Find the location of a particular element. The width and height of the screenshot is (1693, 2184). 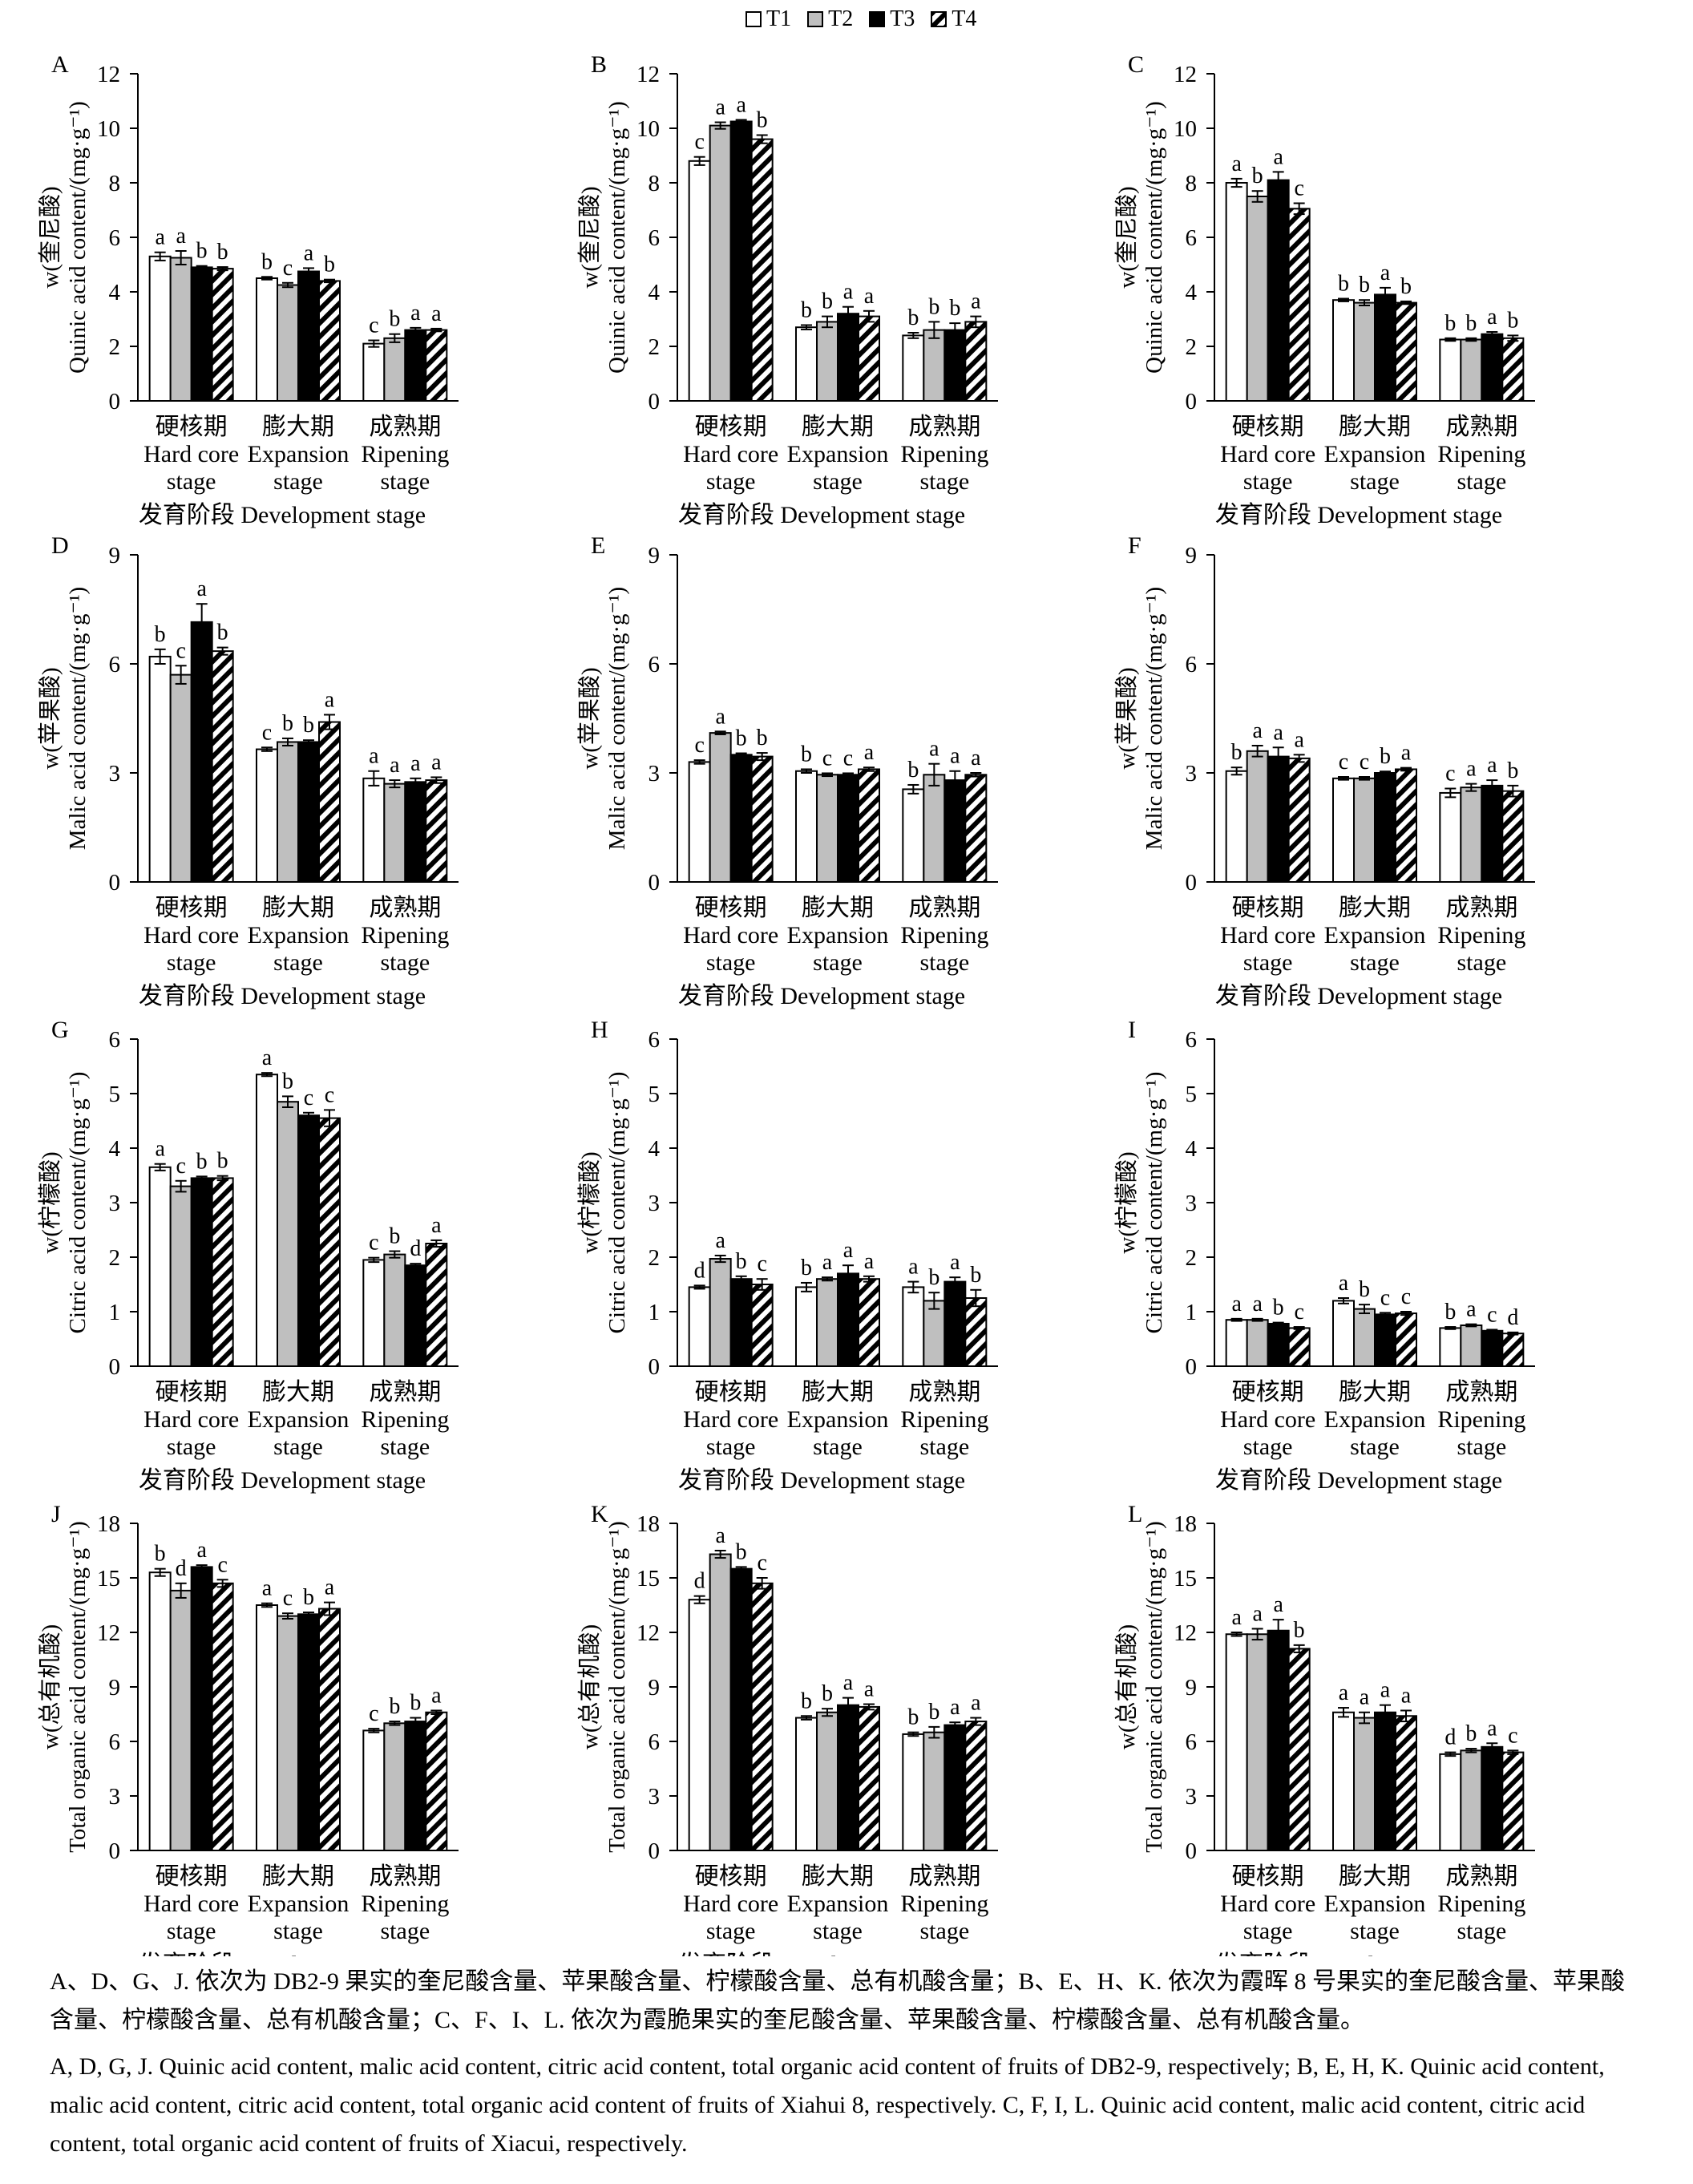

y-tick-label: 4 is located at coordinates (1192, 1149).